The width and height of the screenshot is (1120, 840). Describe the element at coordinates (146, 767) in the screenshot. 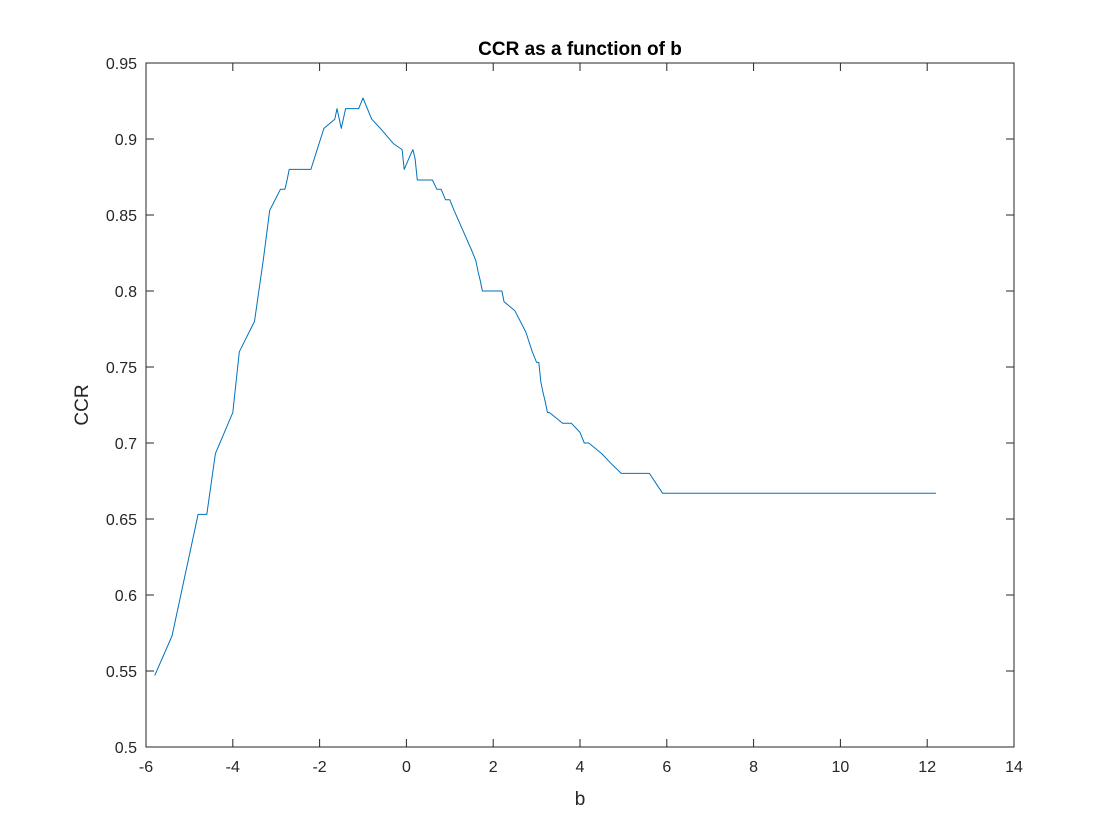

I see `x-tick-label: -6` at that location.